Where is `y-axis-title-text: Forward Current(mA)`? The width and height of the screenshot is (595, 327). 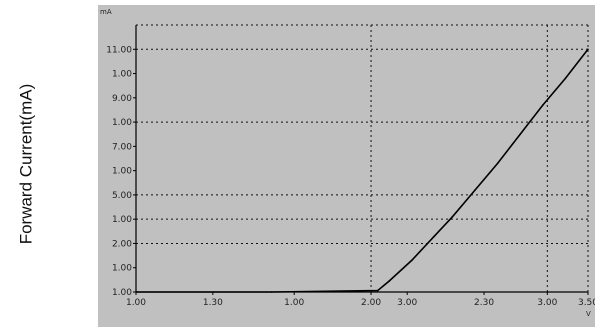
y-axis-title-text: Forward Current(mA) is located at coordinates (25, 163).